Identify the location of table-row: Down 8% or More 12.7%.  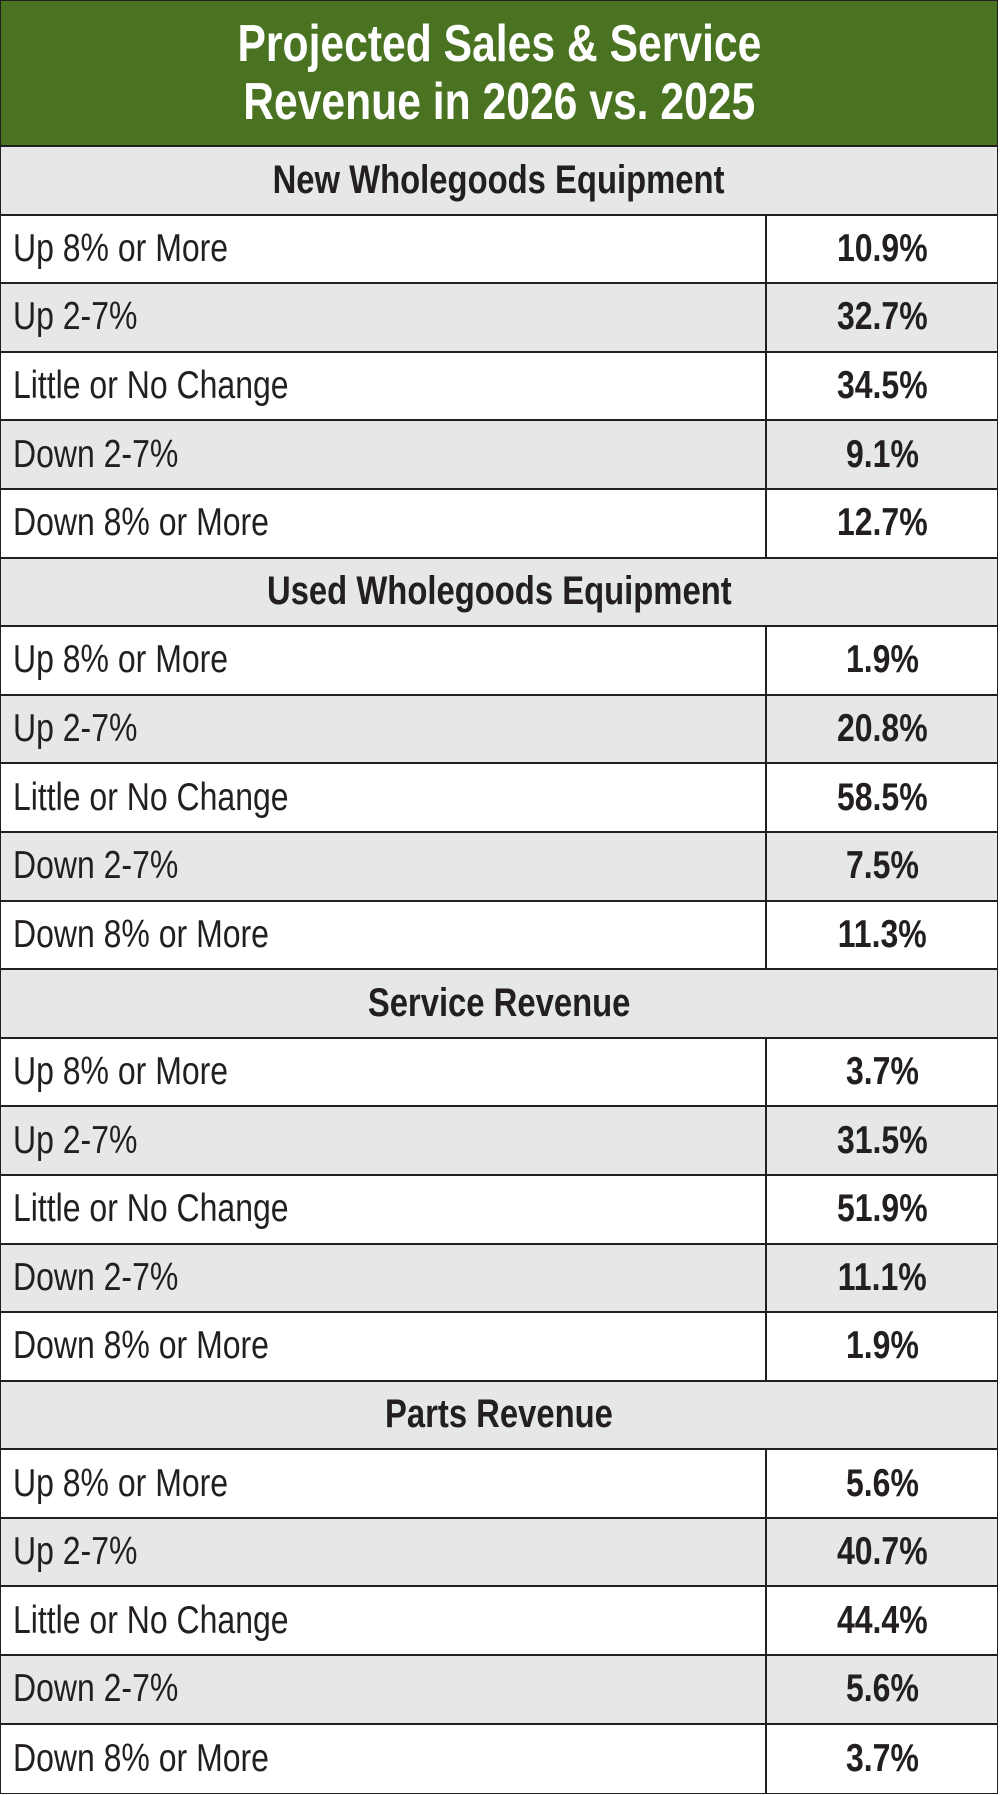
(499, 524).